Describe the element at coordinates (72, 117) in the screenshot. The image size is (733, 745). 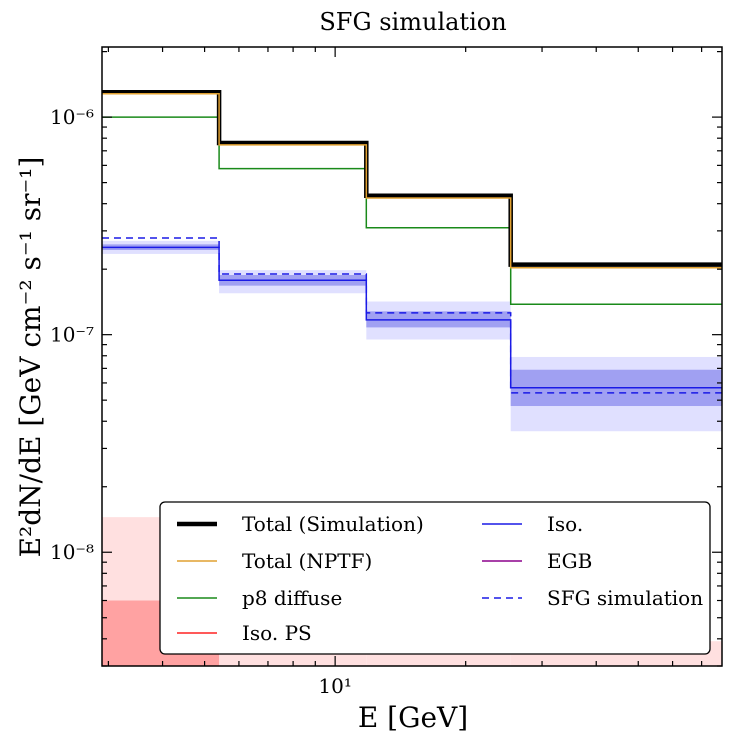
I see `y-tick-label: 10⁻⁶` at that location.